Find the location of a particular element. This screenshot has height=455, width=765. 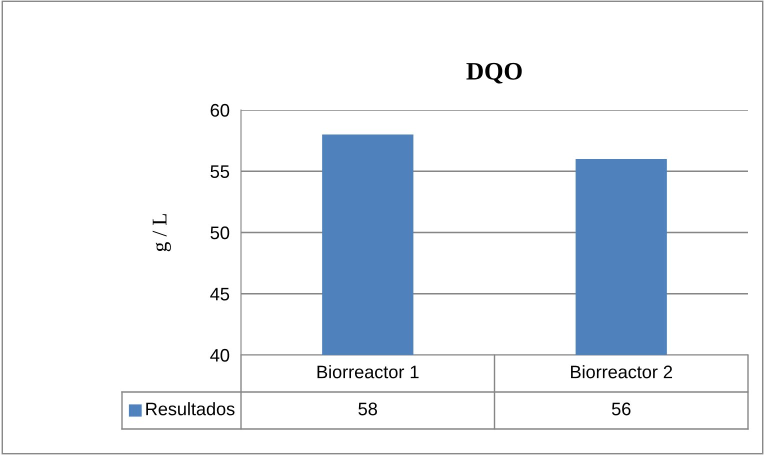

y-tick-label: 40 is located at coordinates (220, 355).